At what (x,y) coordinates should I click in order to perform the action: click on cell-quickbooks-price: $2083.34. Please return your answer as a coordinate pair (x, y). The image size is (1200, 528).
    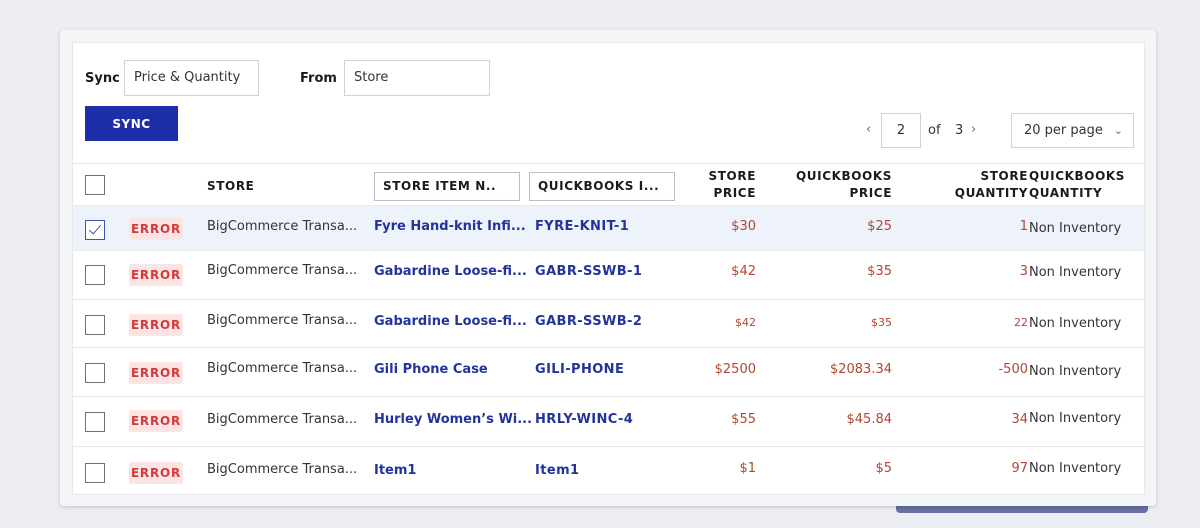
    Looking at the image, I should click on (860, 369).